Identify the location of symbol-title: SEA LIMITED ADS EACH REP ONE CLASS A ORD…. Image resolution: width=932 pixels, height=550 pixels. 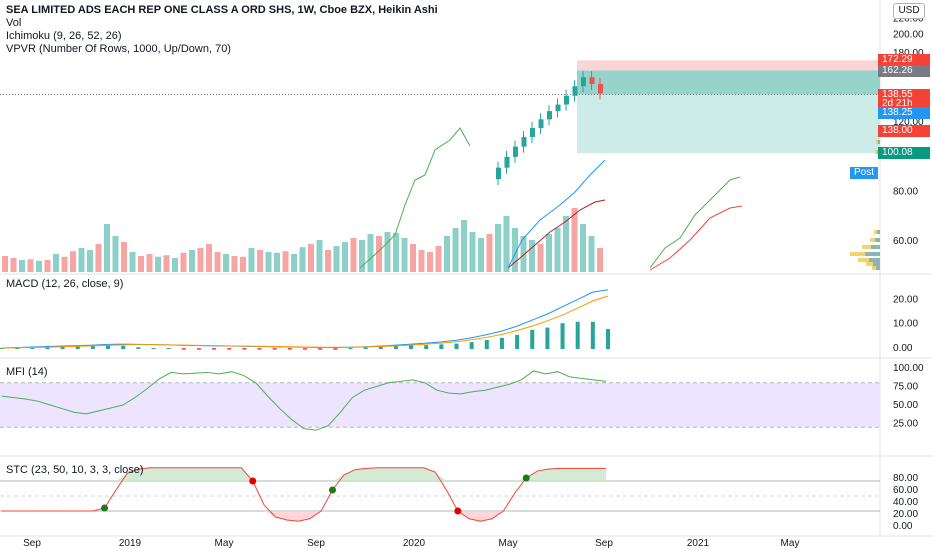
(222, 10).